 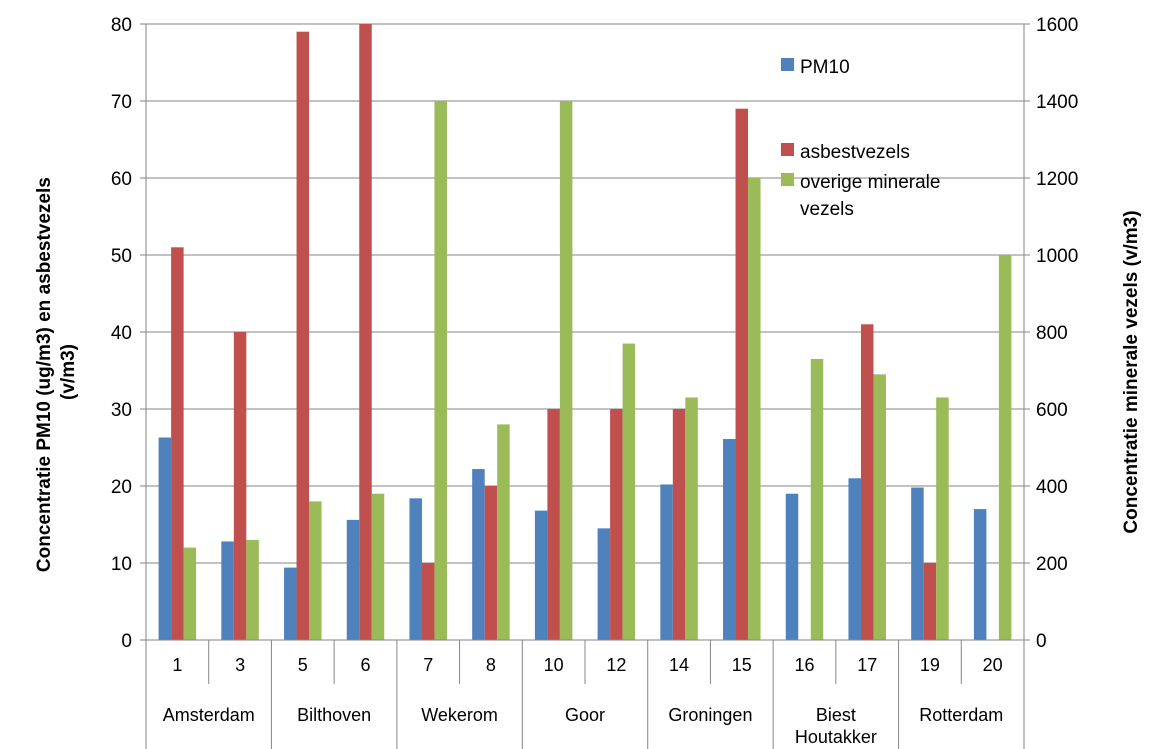 What do you see at coordinates (365, 665) in the screenshot?
I see `category-label: 6` at bounding box center [365, 665].